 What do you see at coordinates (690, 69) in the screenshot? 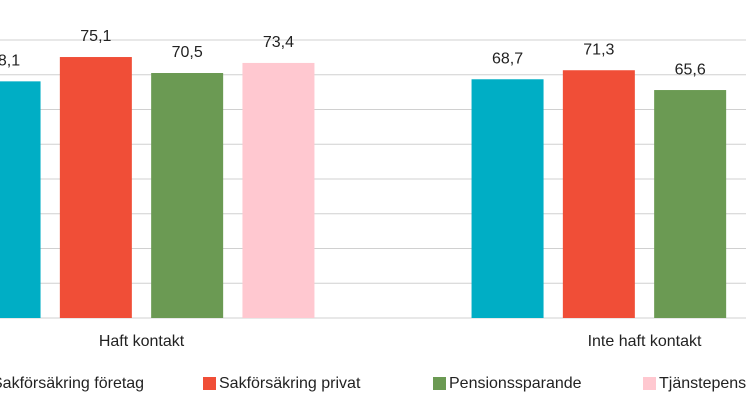
I see `value-label: 65,6` at bounding box center [690, 69].